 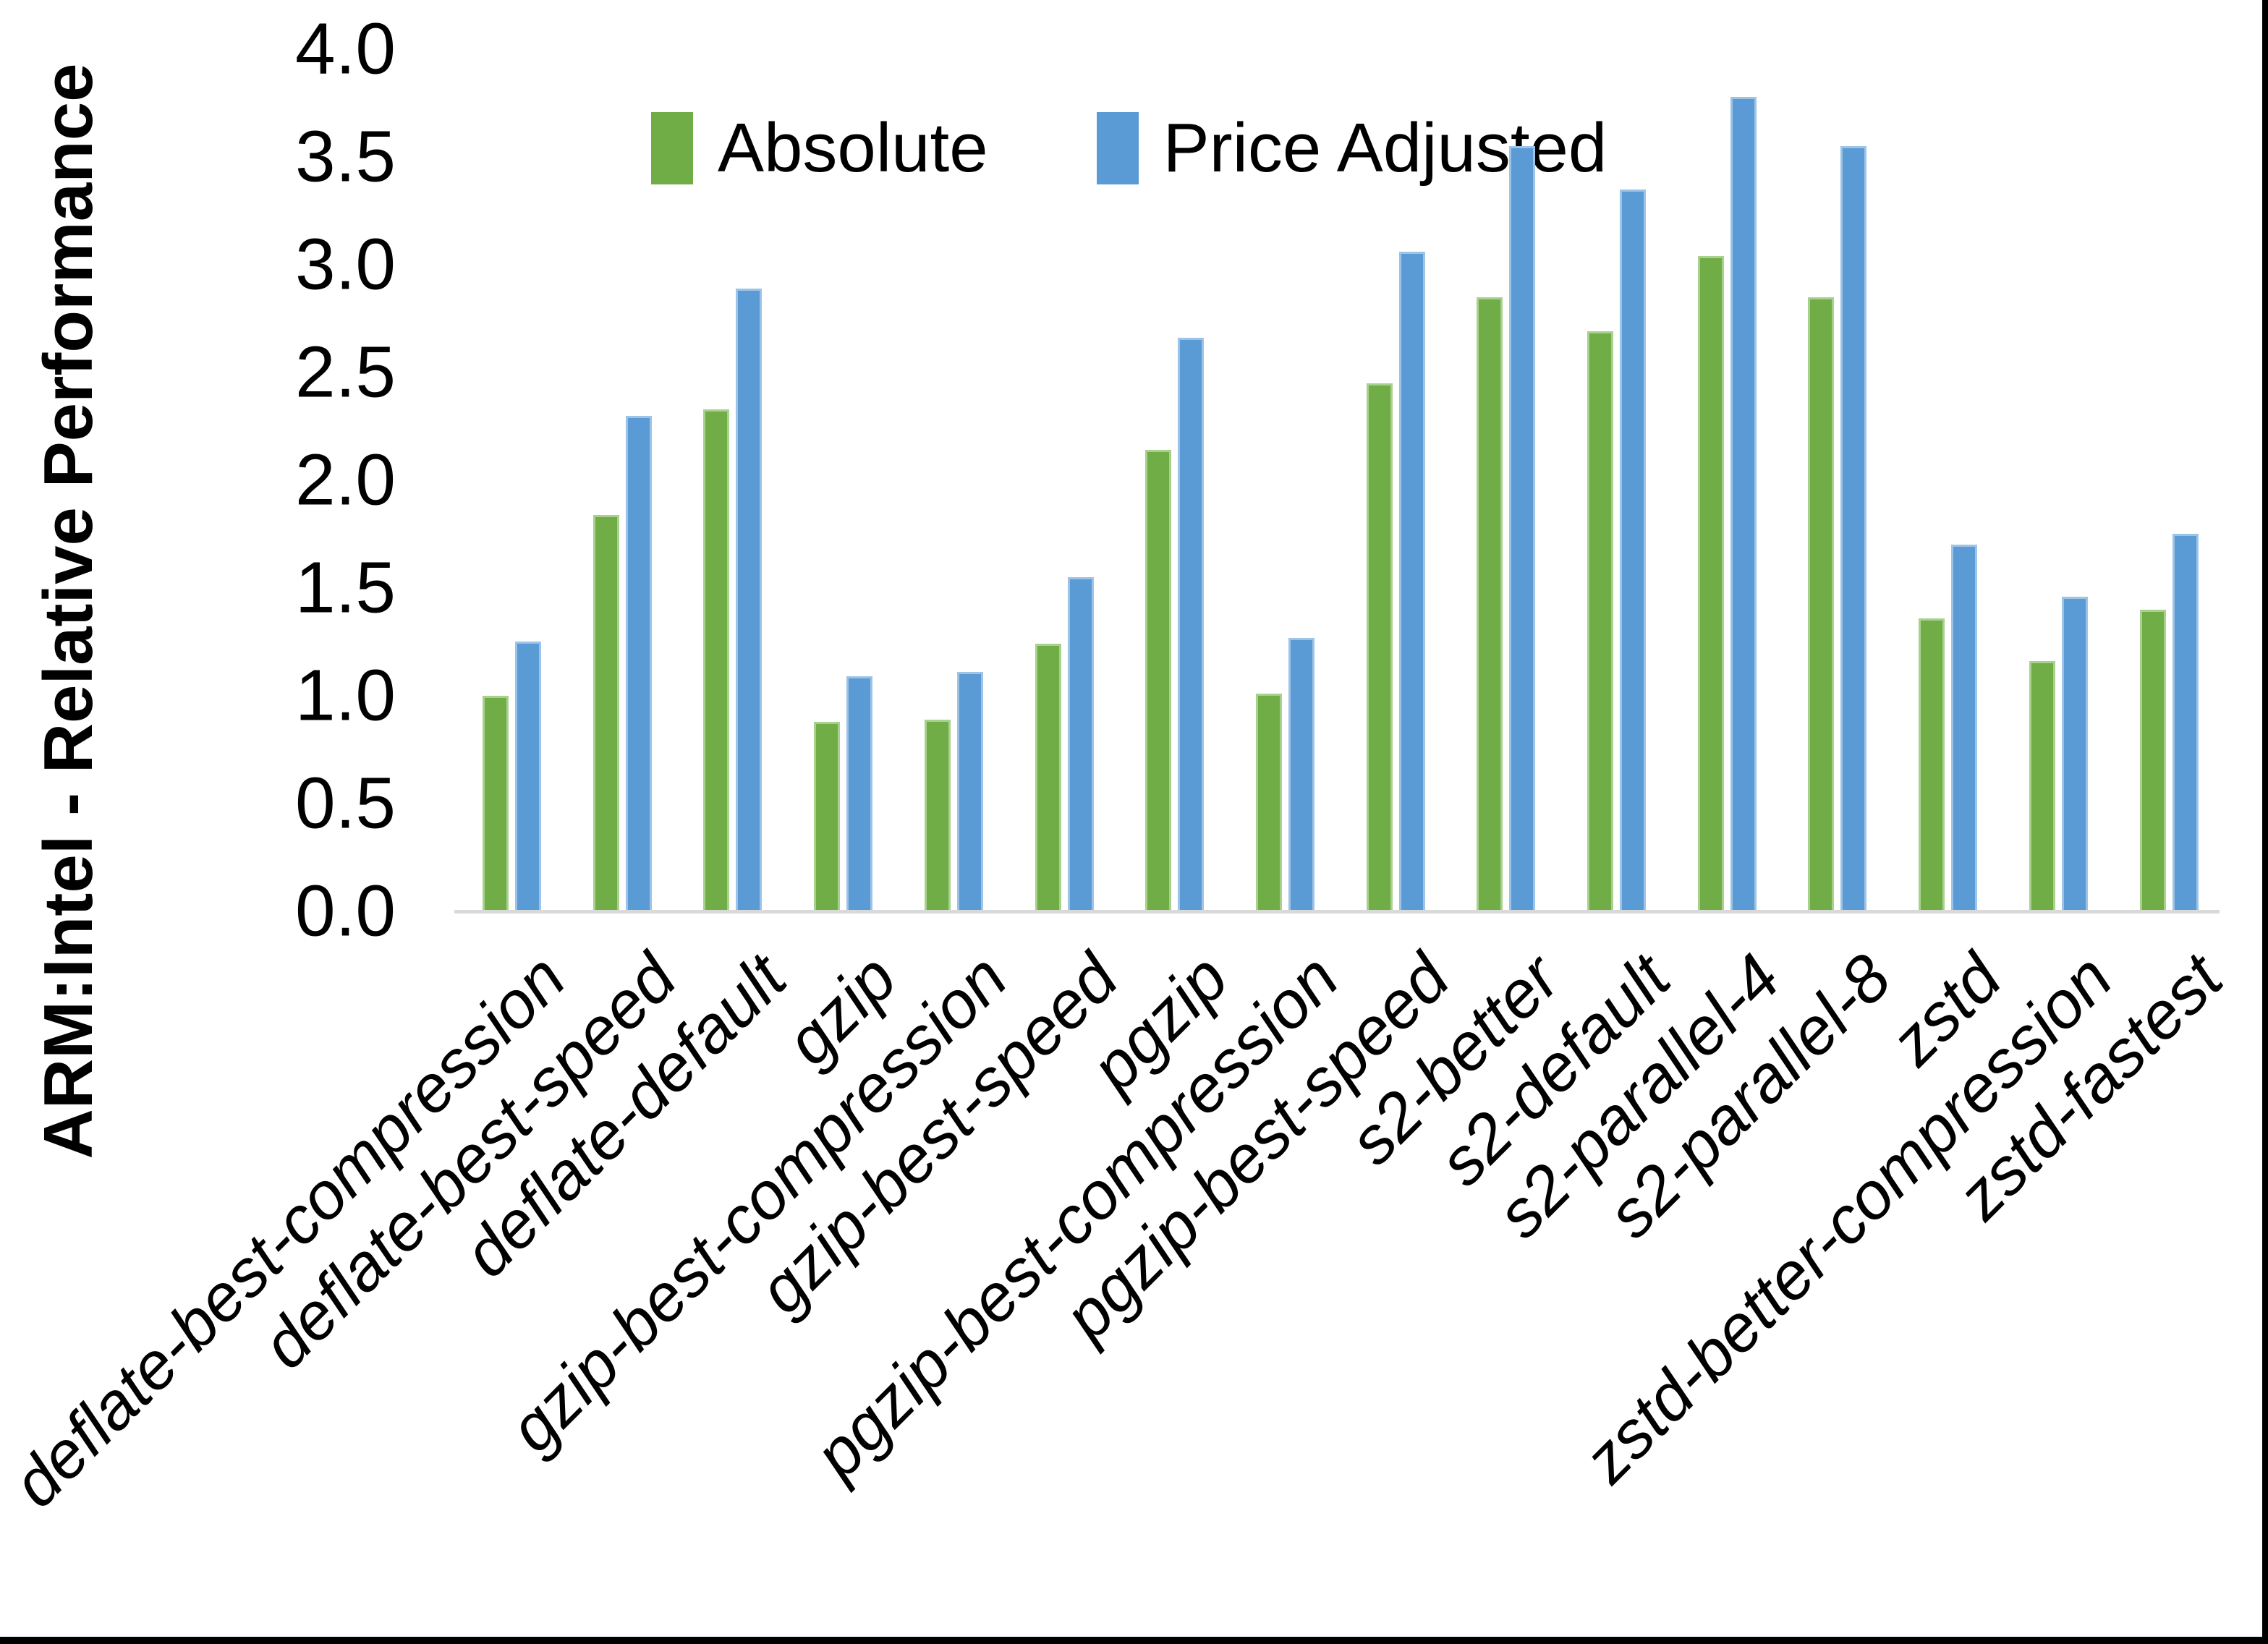 What do you see at coordinates (970, 791) in the screenshot?
I see `bar-price-adjusted-gzip-best-compression` at bounding box center [970, 791].